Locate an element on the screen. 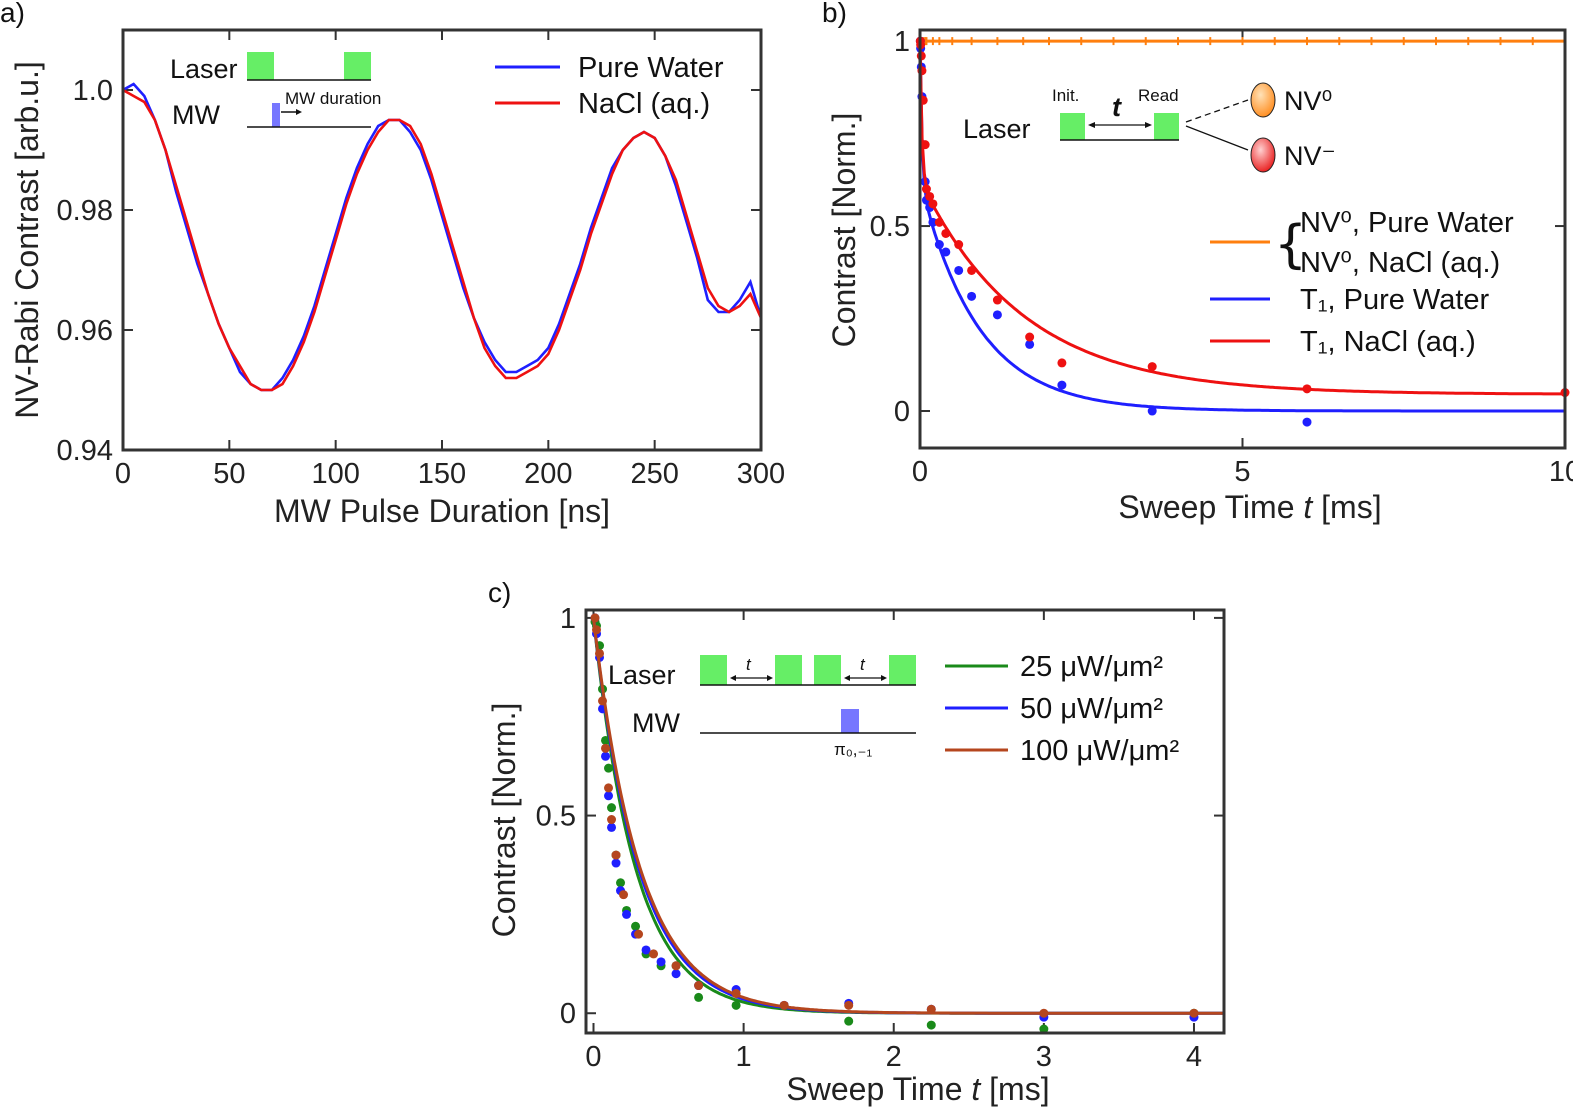  panel-b-init-label: Init. is located at coordinates (1065, 95).